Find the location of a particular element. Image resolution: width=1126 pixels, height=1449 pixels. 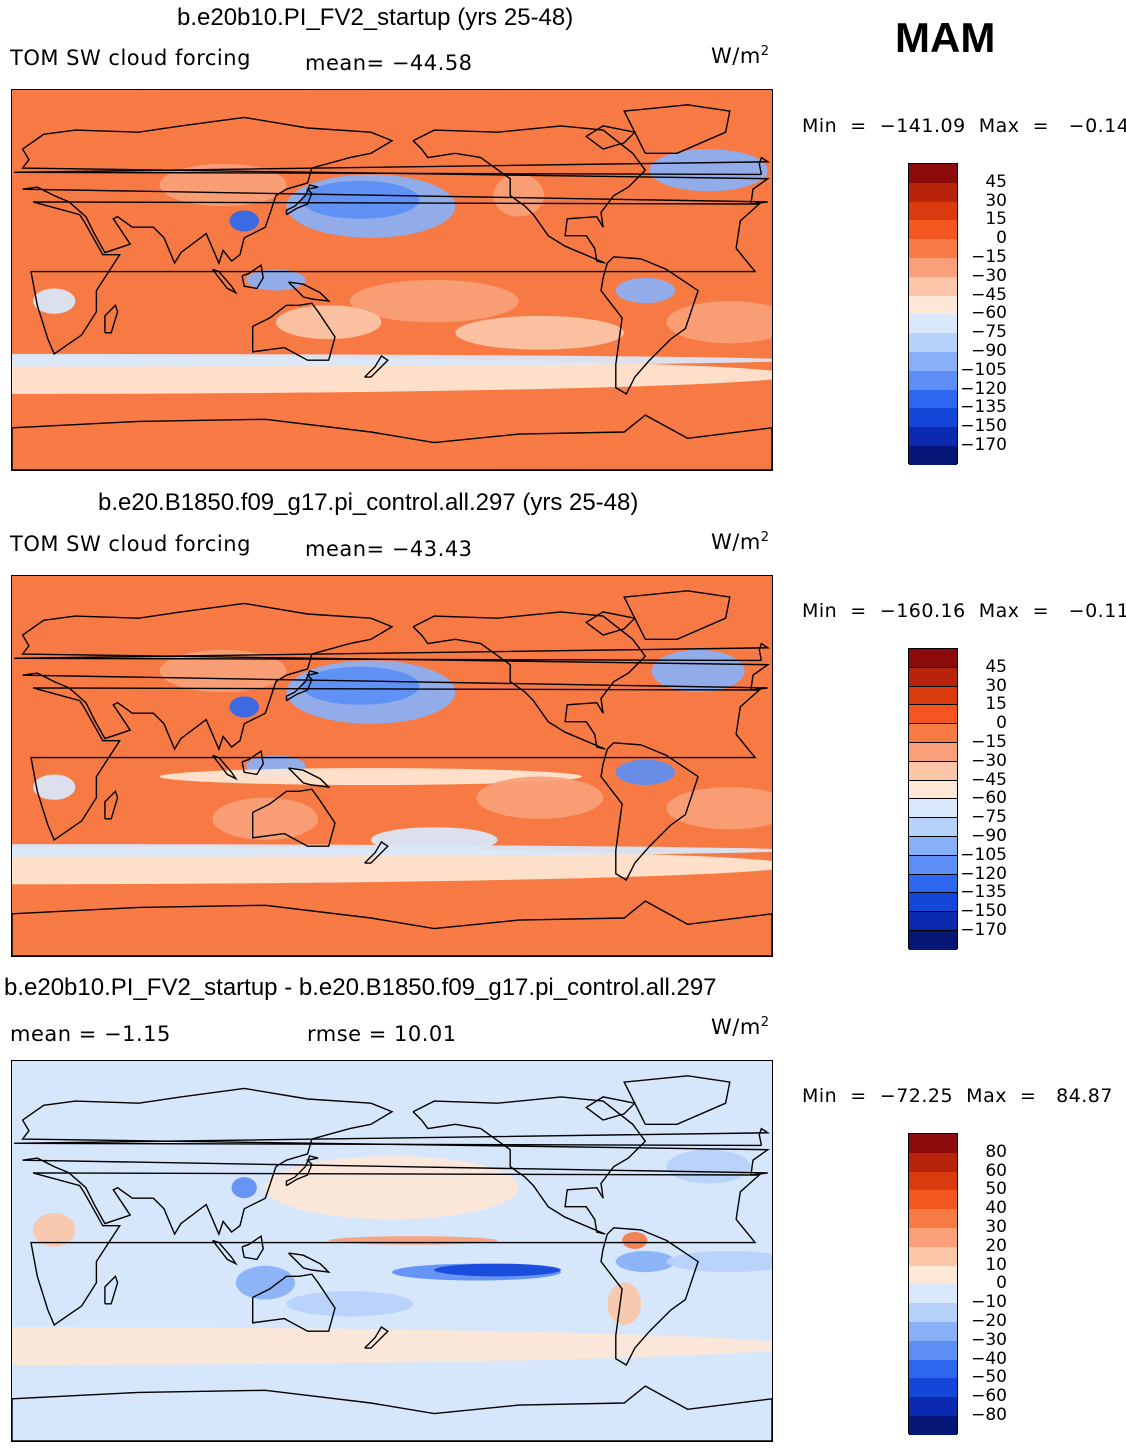

panel-1-title: b.e20b10.PI_FV2_startup (yrs 25-48) is located at coordinates (375, 17).